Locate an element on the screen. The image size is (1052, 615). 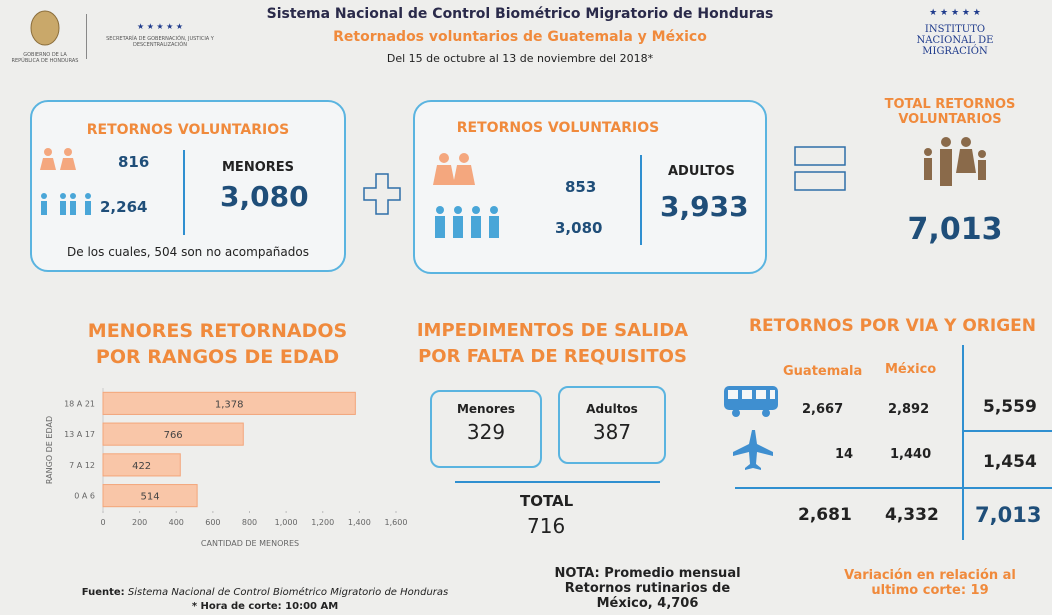
equals-sign is located at coordinates (820, 168).